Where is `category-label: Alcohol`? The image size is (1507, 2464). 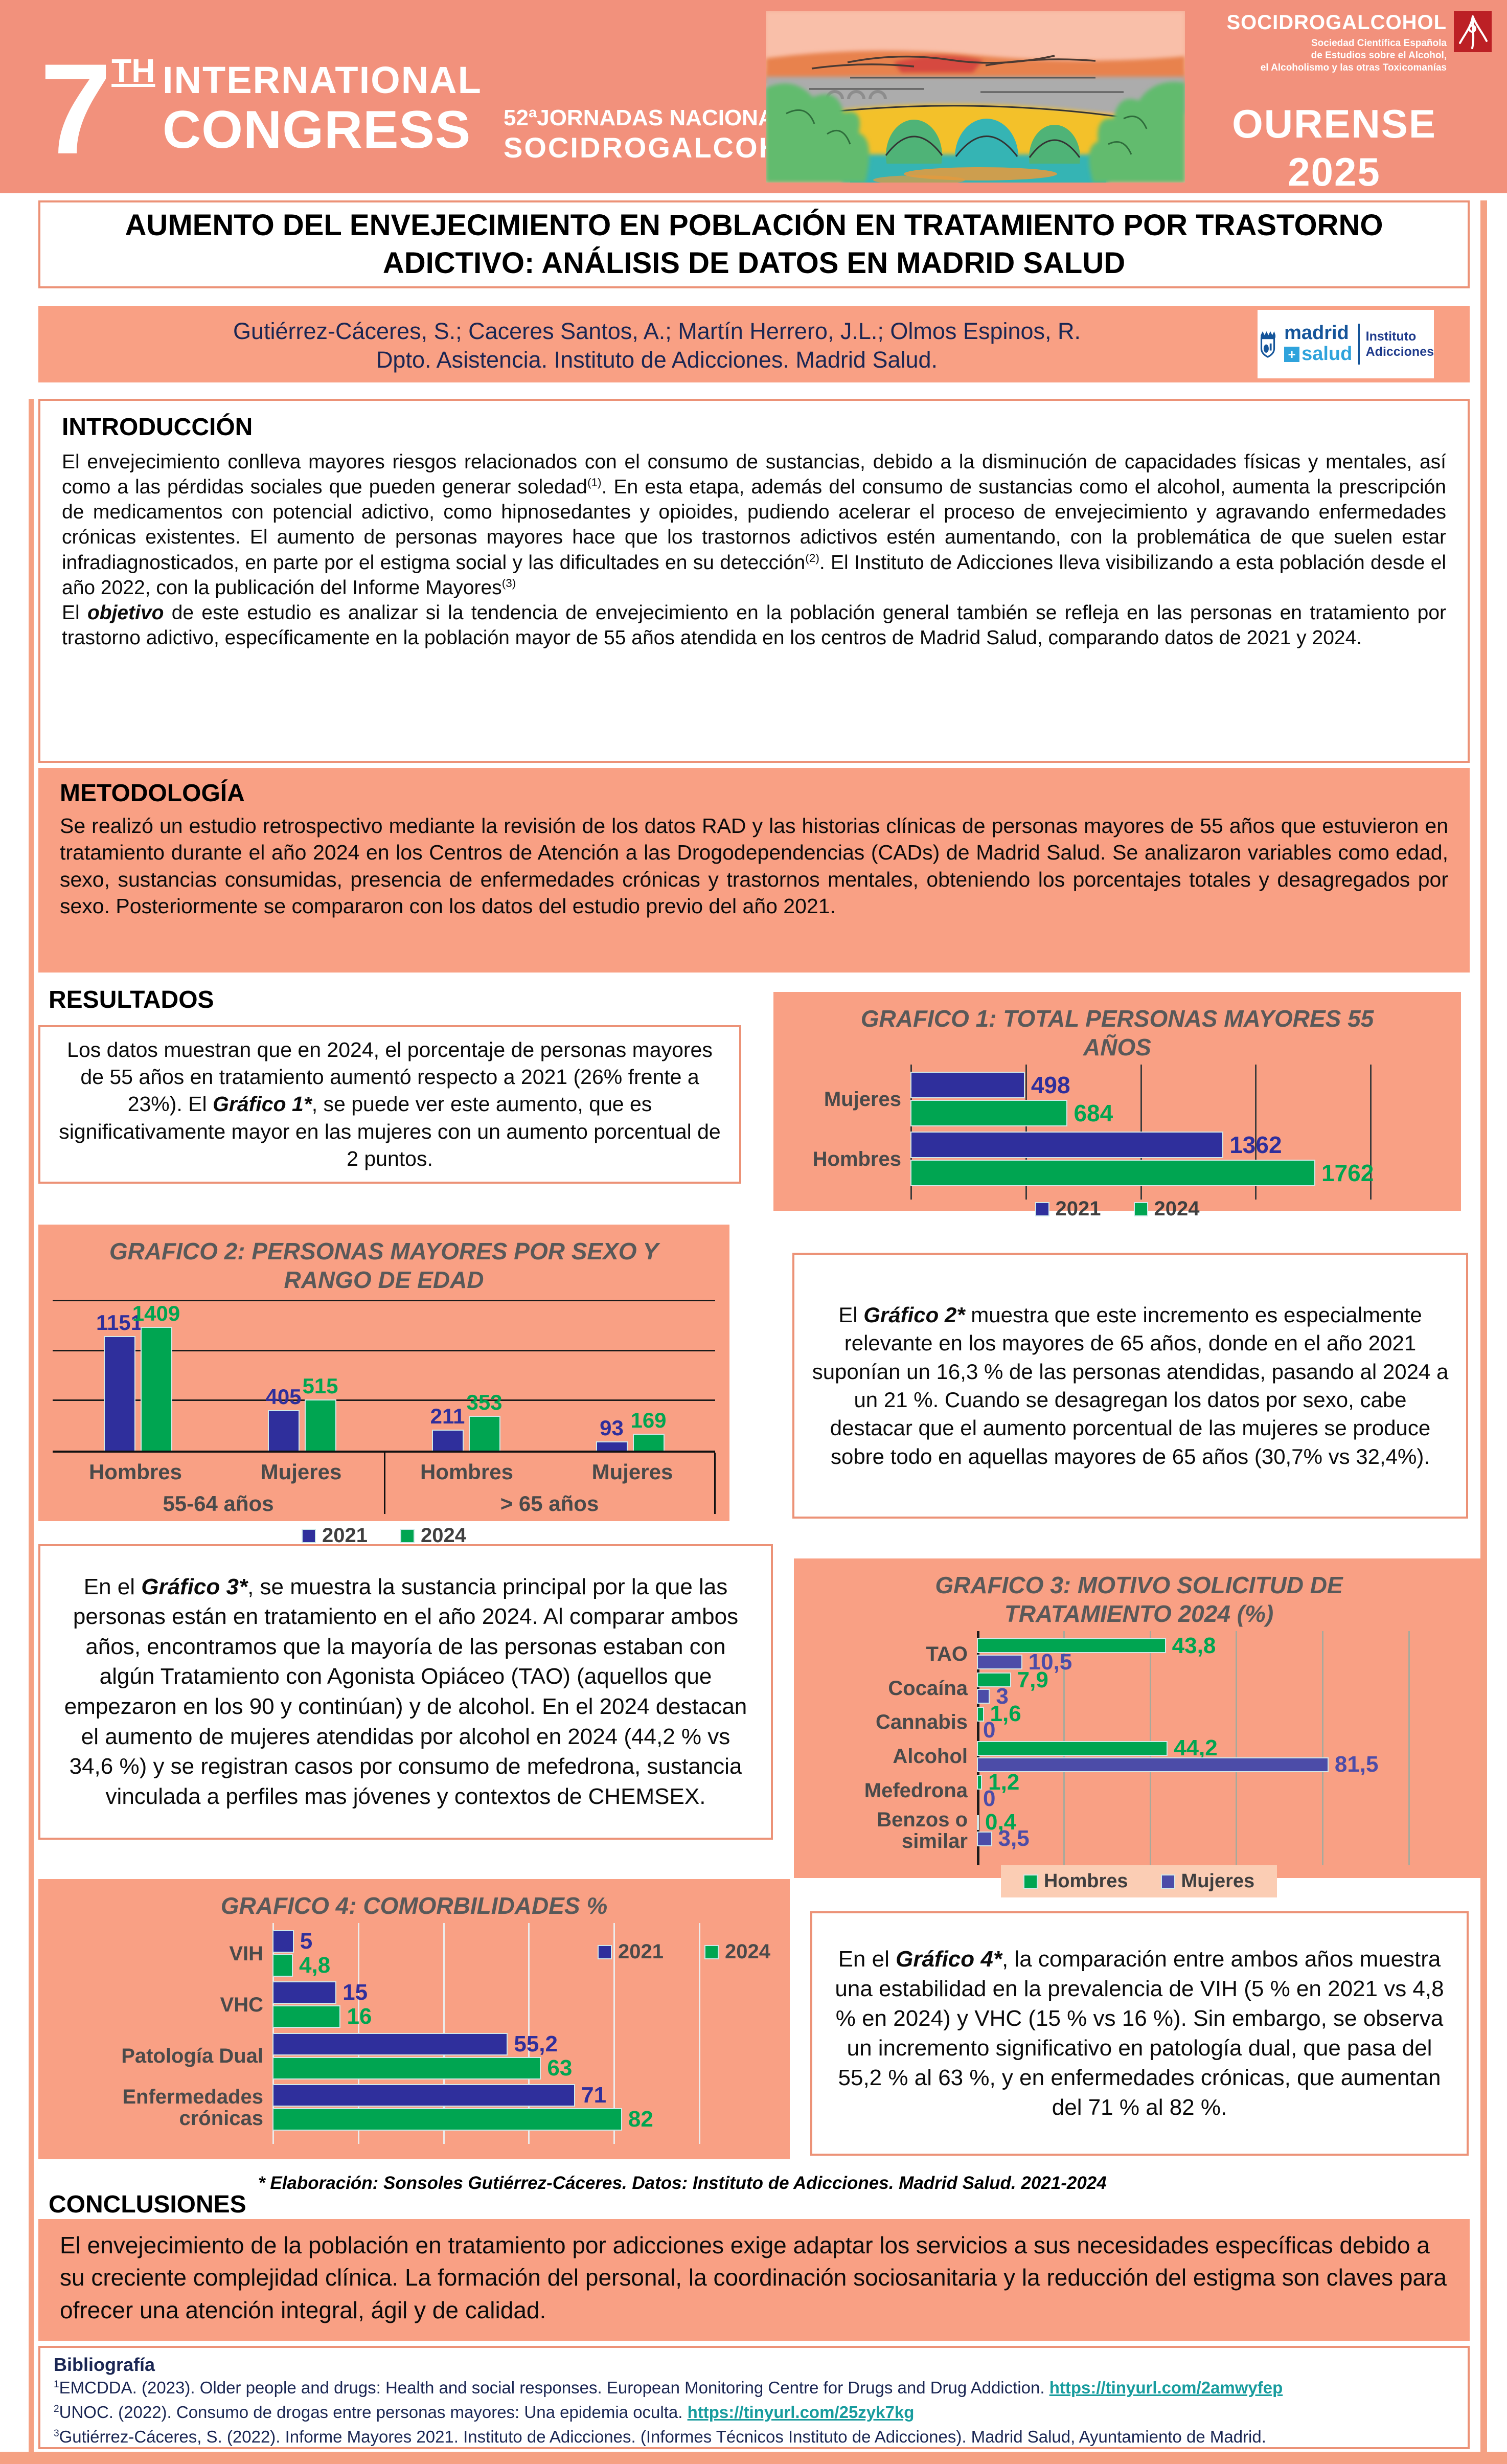 category-label: Alcohol is located at coordinates (930, 1757).